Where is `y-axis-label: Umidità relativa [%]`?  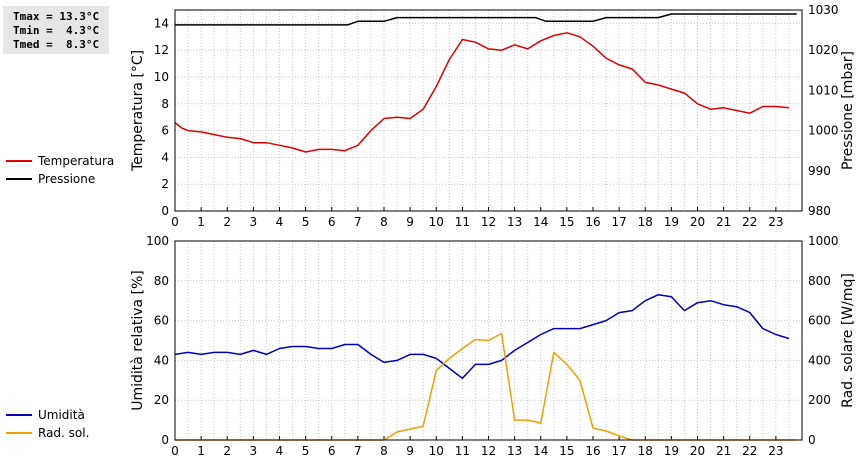 y-axis-label: Umidità relativa [%] is located at coordinates (138, 340).